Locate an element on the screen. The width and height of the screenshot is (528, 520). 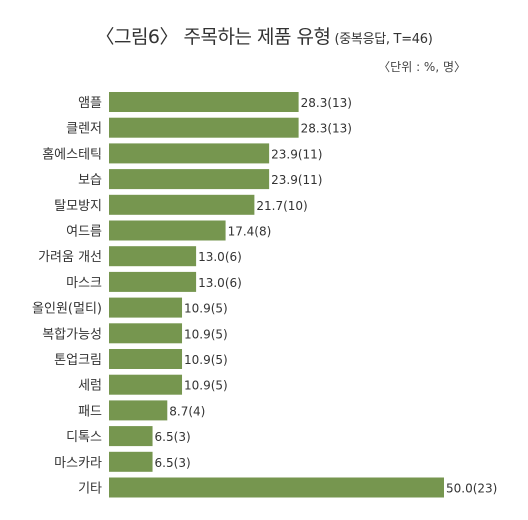
value-label-6: 13.0(6) is located at coordinates (220, 257).